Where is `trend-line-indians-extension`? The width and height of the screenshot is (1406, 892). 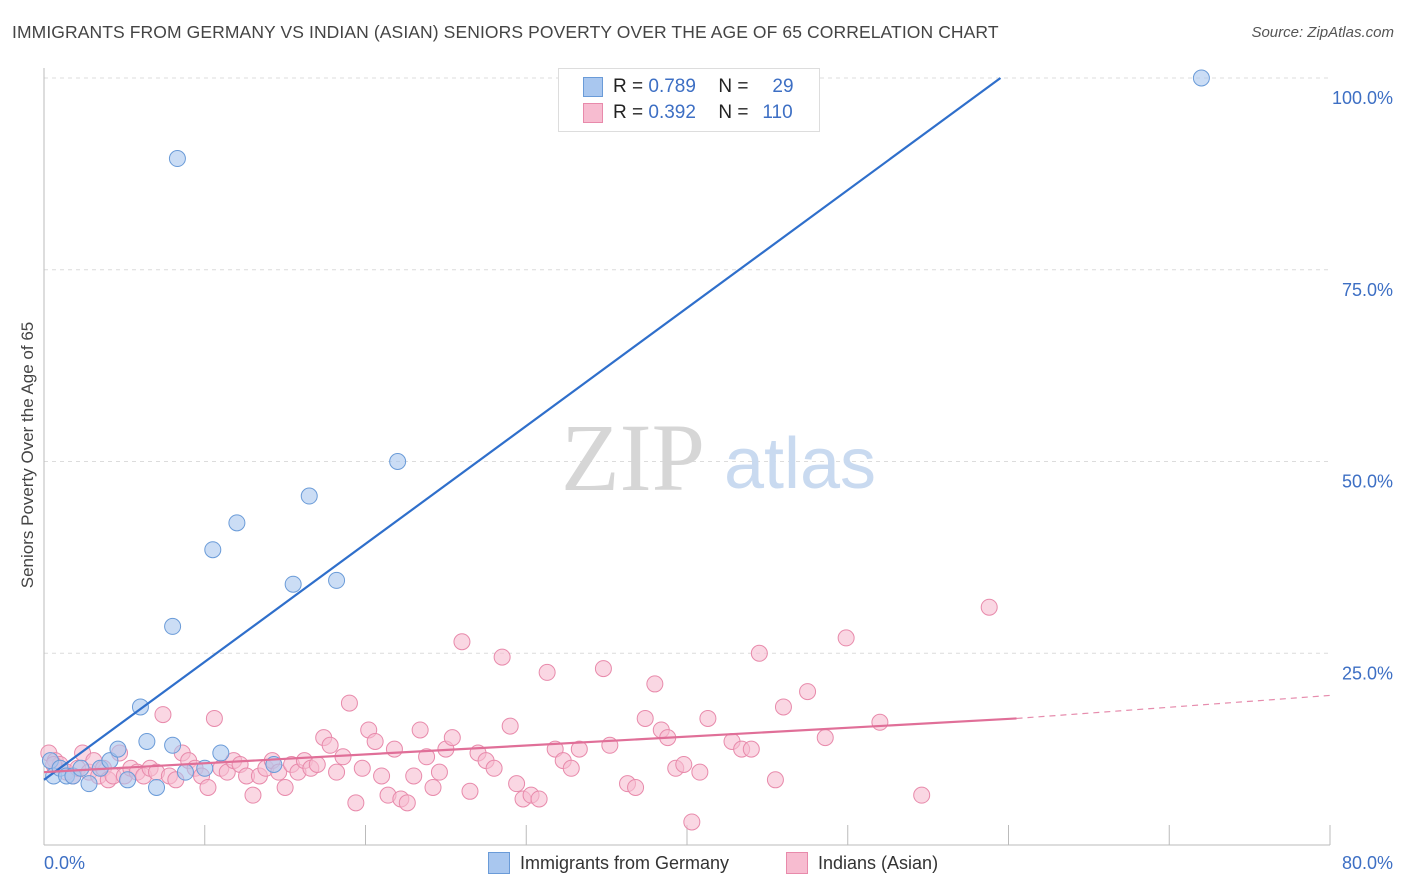
trend-line-indians-extension is located at coordinates (1173, 707).